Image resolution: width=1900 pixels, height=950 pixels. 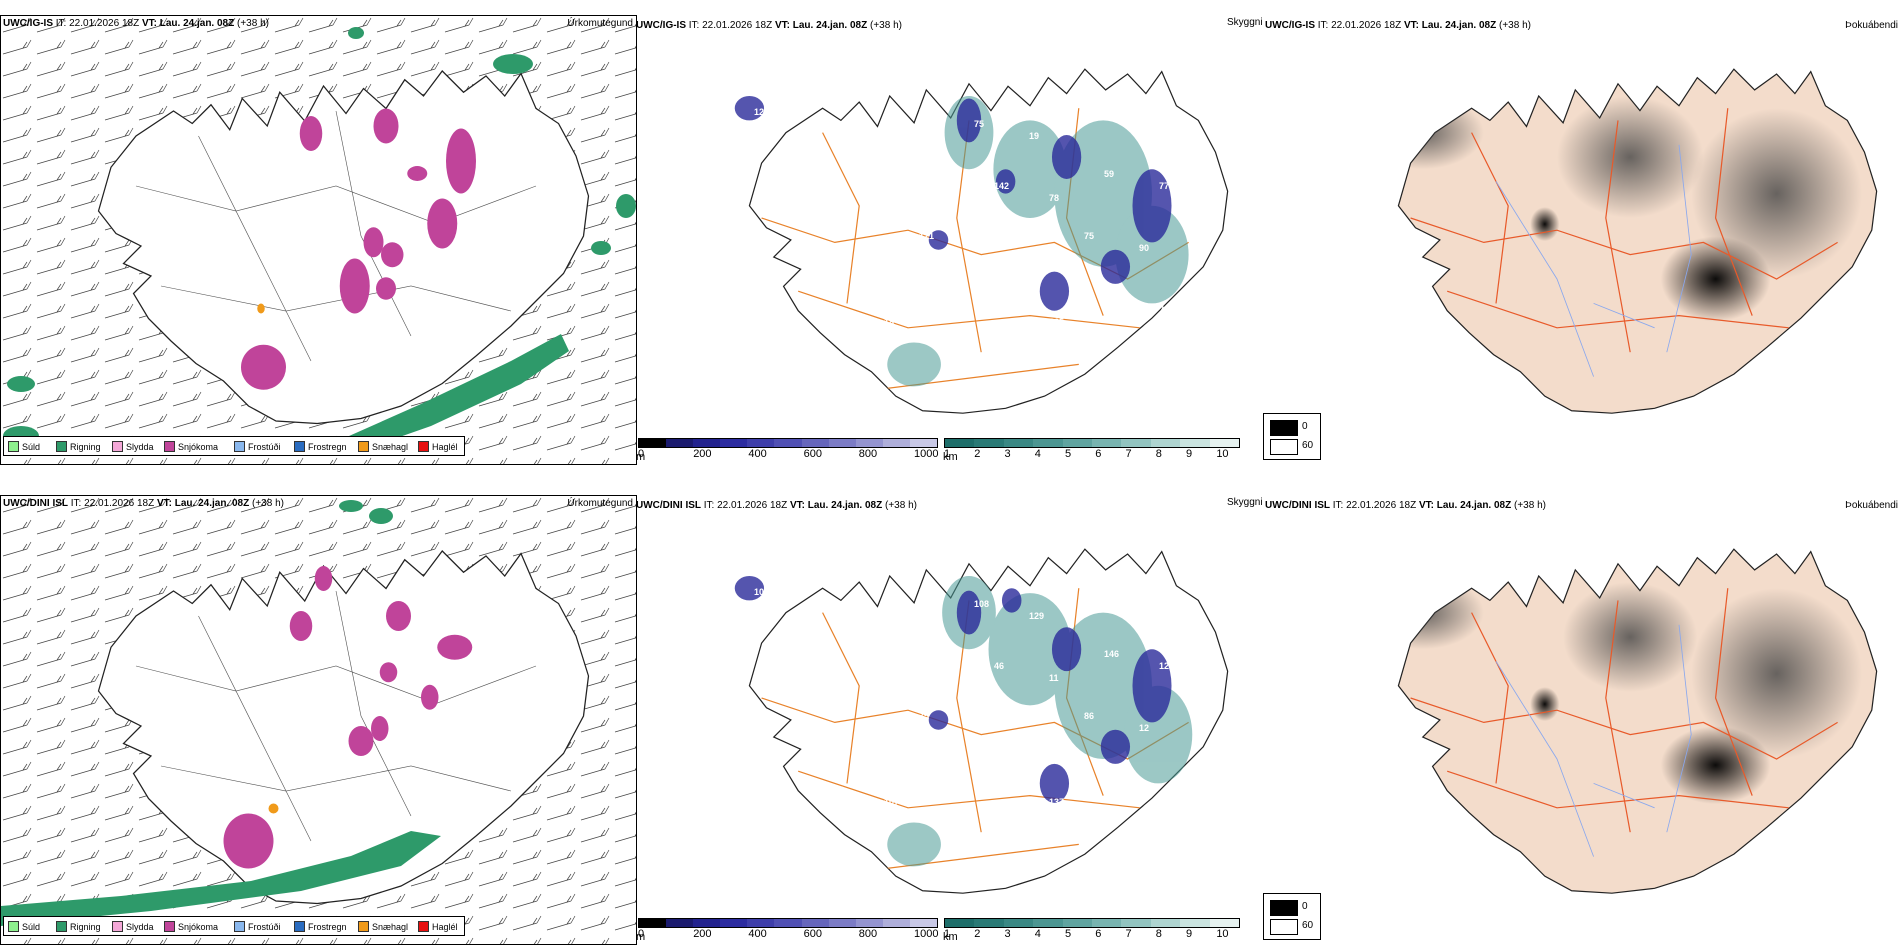 I want to click on cloud-base-label: 121, so click(x=926, y=236).